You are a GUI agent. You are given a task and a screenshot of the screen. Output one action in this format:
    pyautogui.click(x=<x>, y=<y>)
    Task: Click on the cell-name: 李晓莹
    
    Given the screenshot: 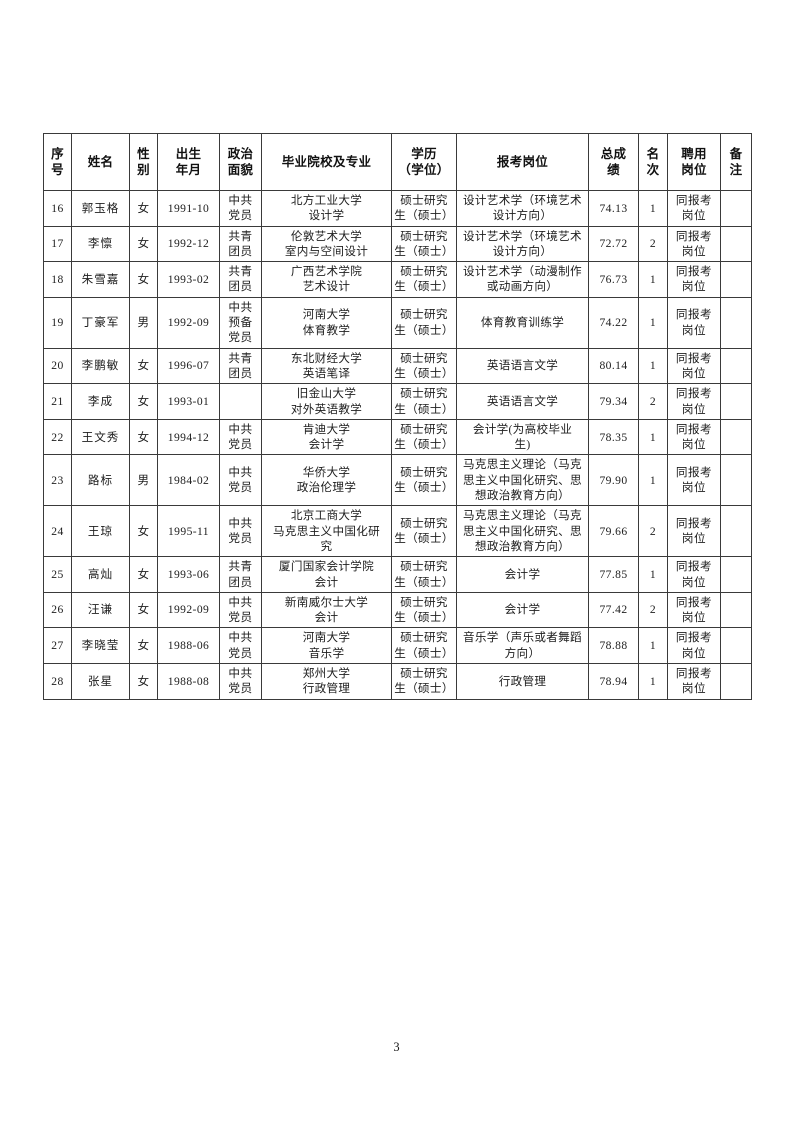 What is the action you would take?
    pyautogui.click(x=100, y=646)
    